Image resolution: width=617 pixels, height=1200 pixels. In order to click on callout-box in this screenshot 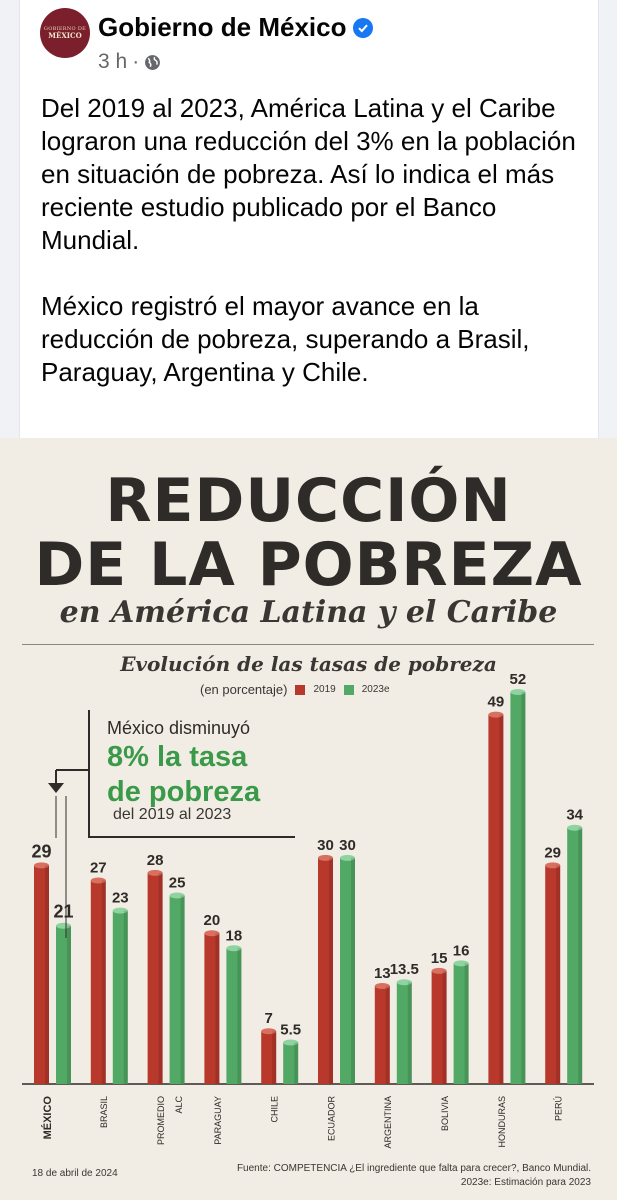, I will do `click(191, 774)`.